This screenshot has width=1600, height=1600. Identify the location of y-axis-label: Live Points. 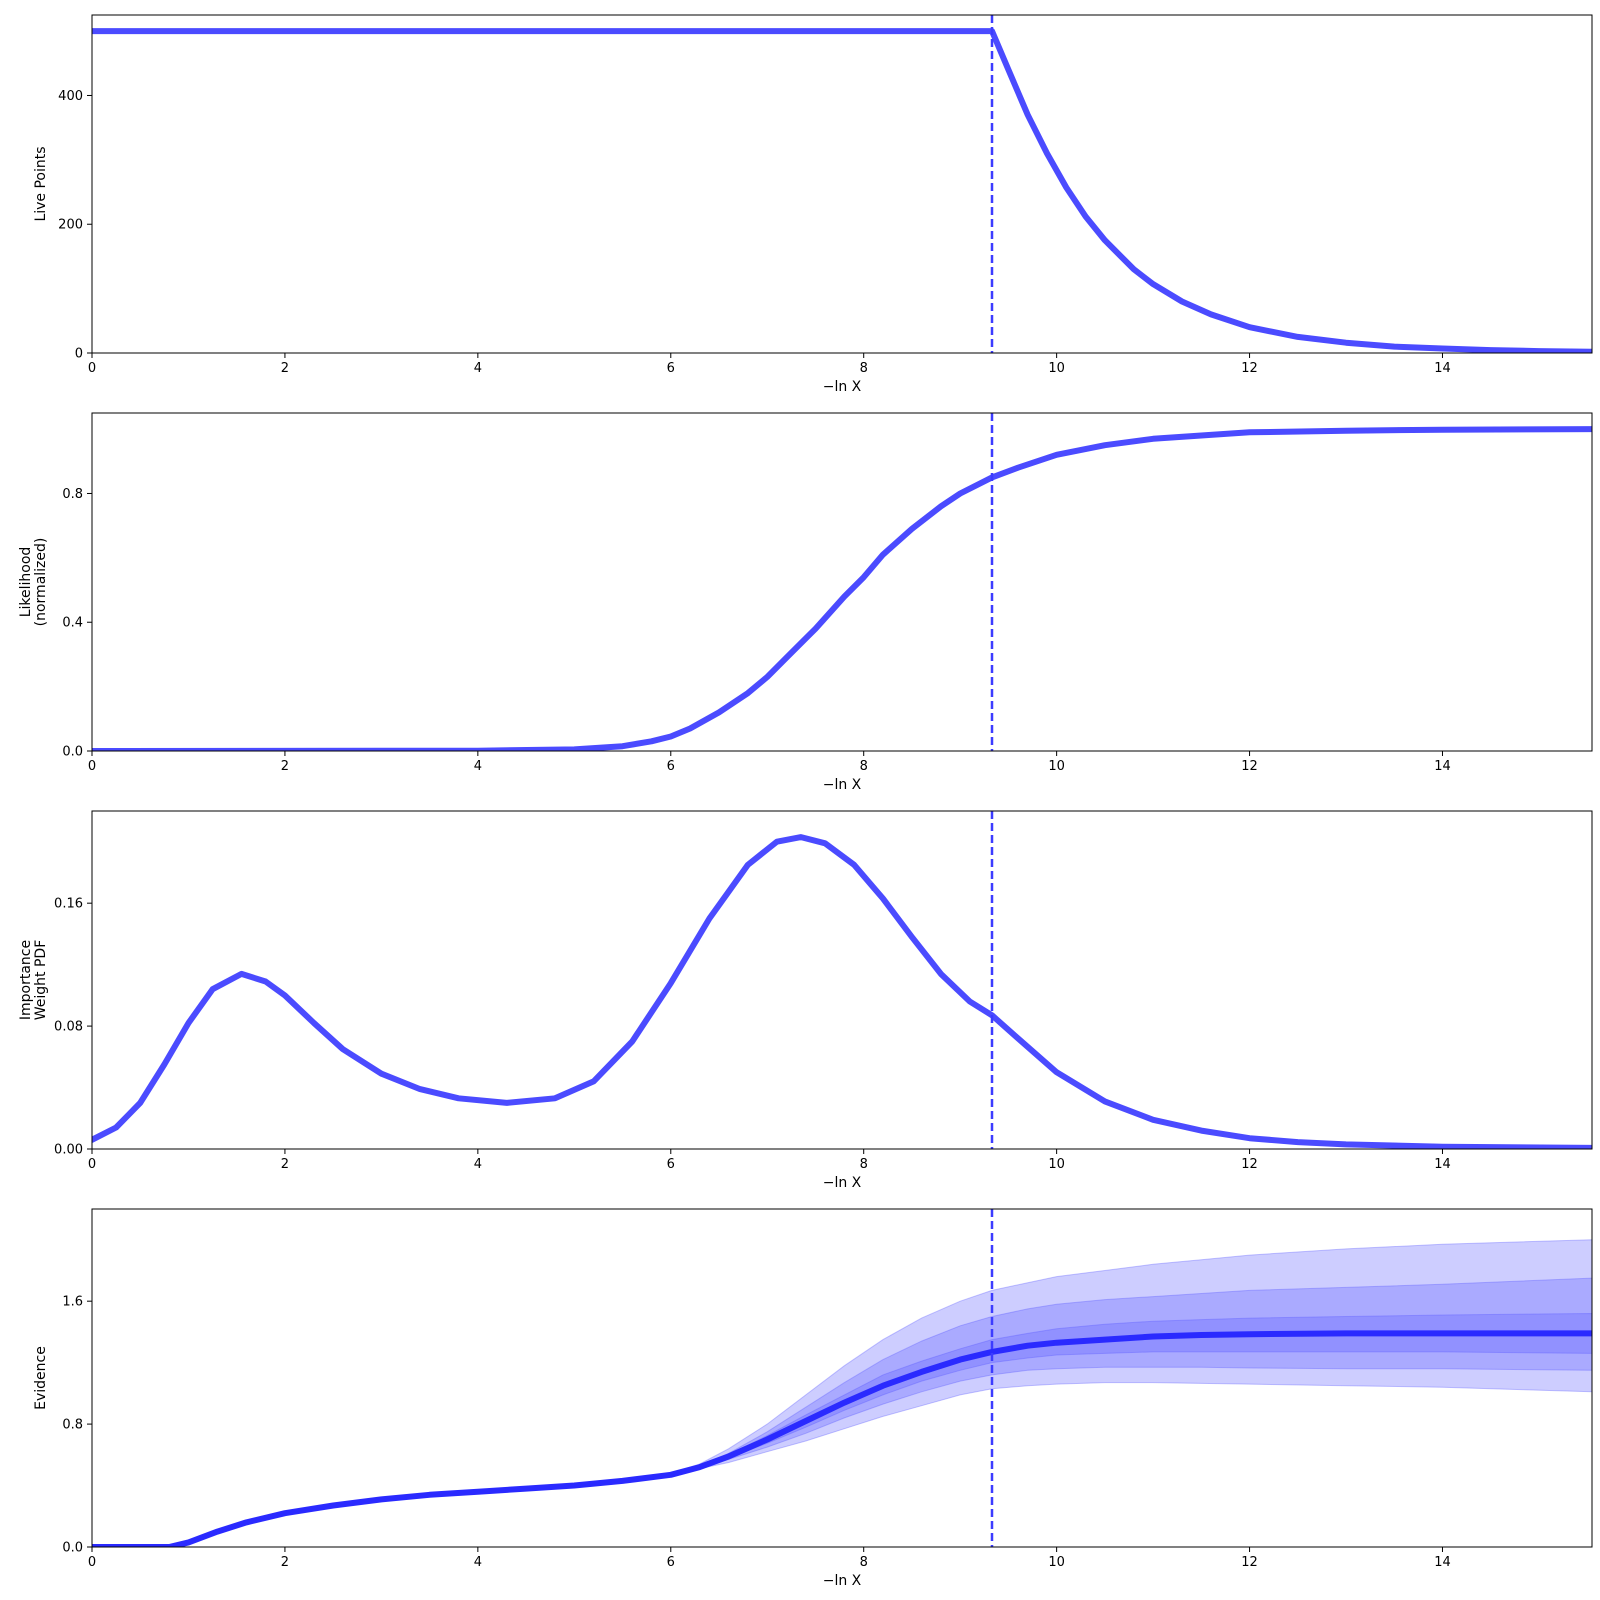
(41, 183).